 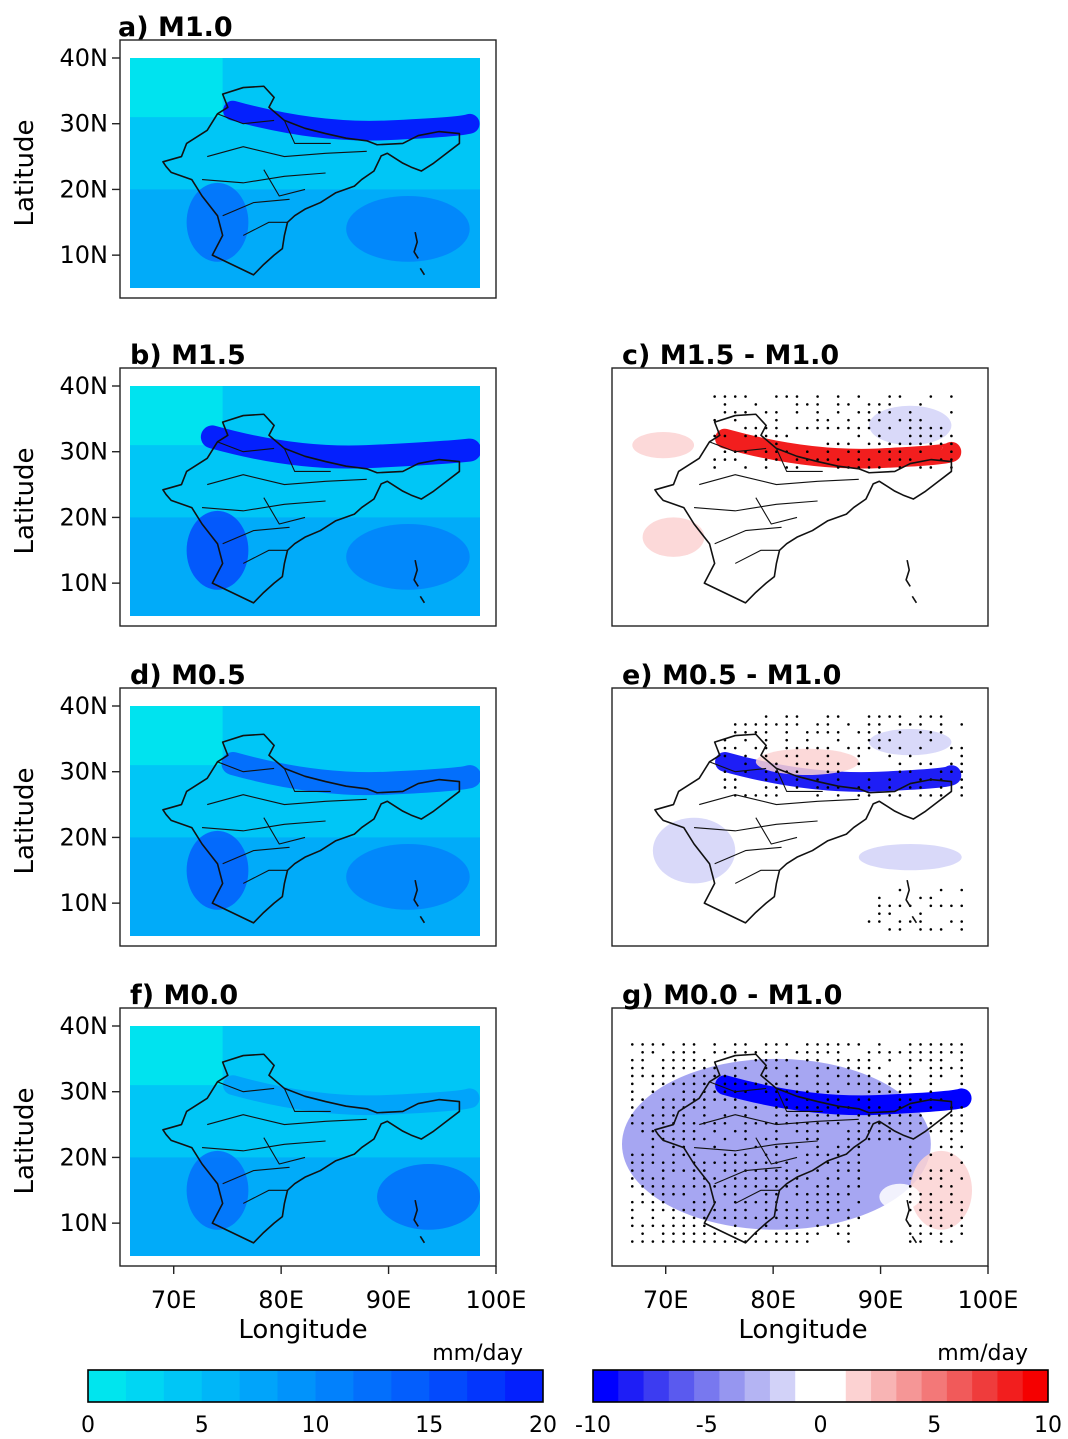 What do you see at coordinates (184, 995) in the screenshot?
I see `panel-title: f) M0.0` at bounding box center [184, 995].